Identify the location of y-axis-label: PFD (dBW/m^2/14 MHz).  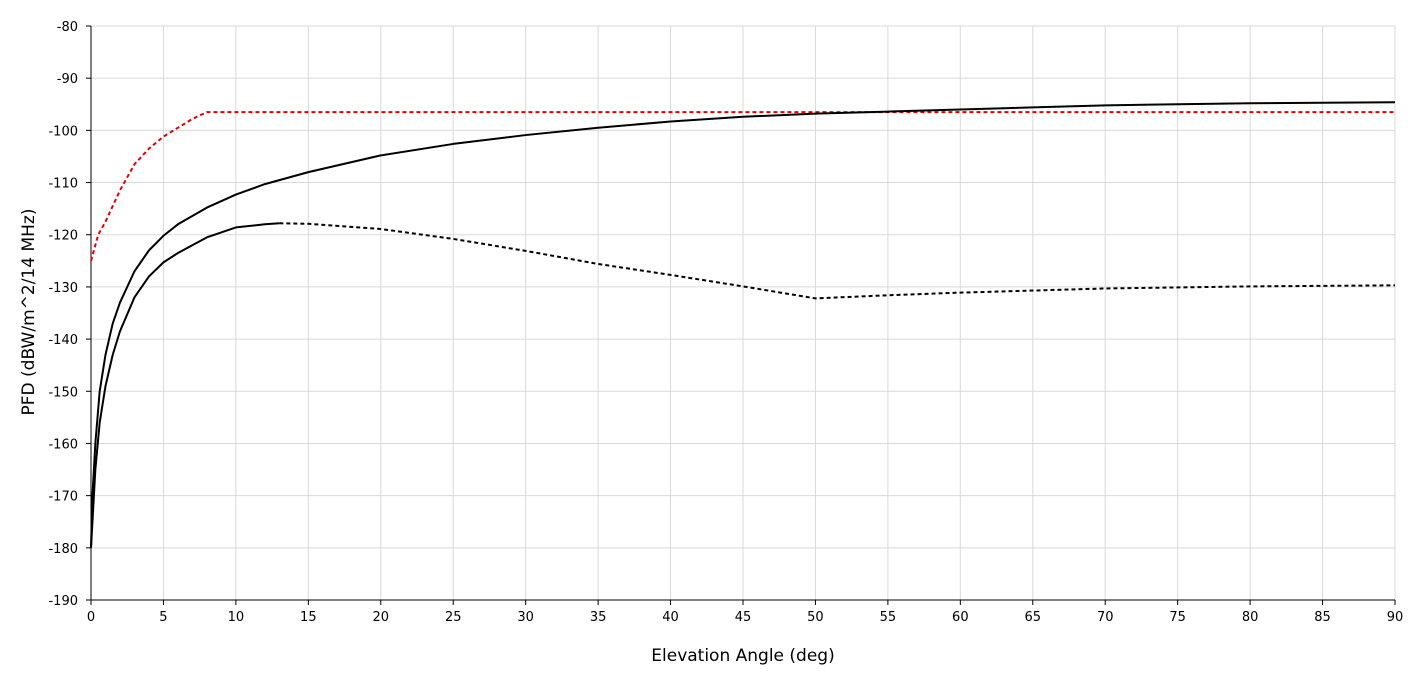
(29, 312).